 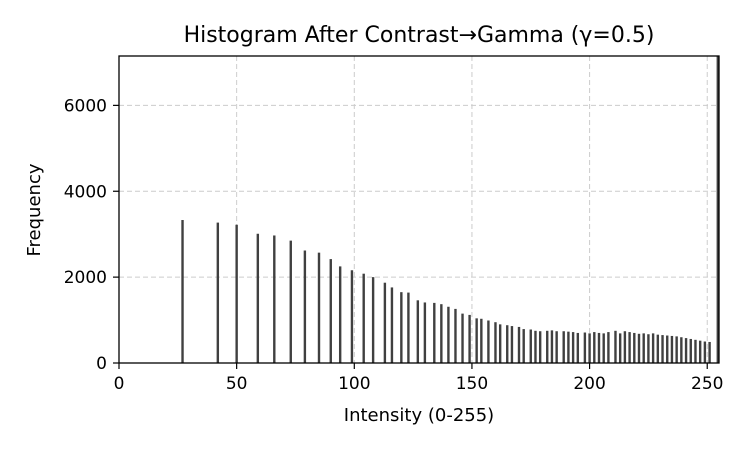 I want to click on y-tick-label: 0, so click(x=101, y=364).